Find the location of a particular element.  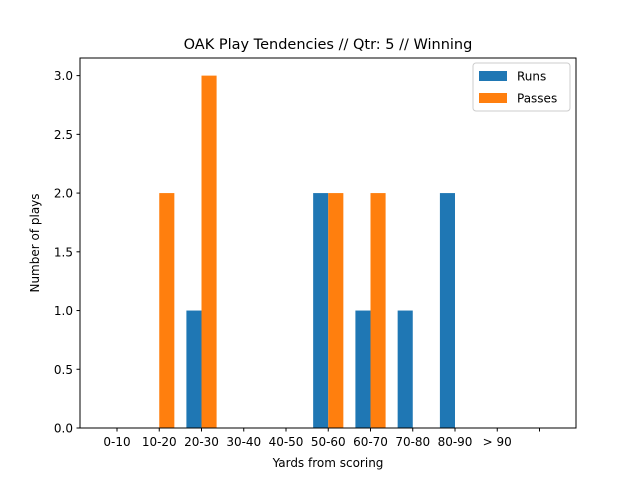

legend-label-runs: Runs is located at coordinates (531, 77).